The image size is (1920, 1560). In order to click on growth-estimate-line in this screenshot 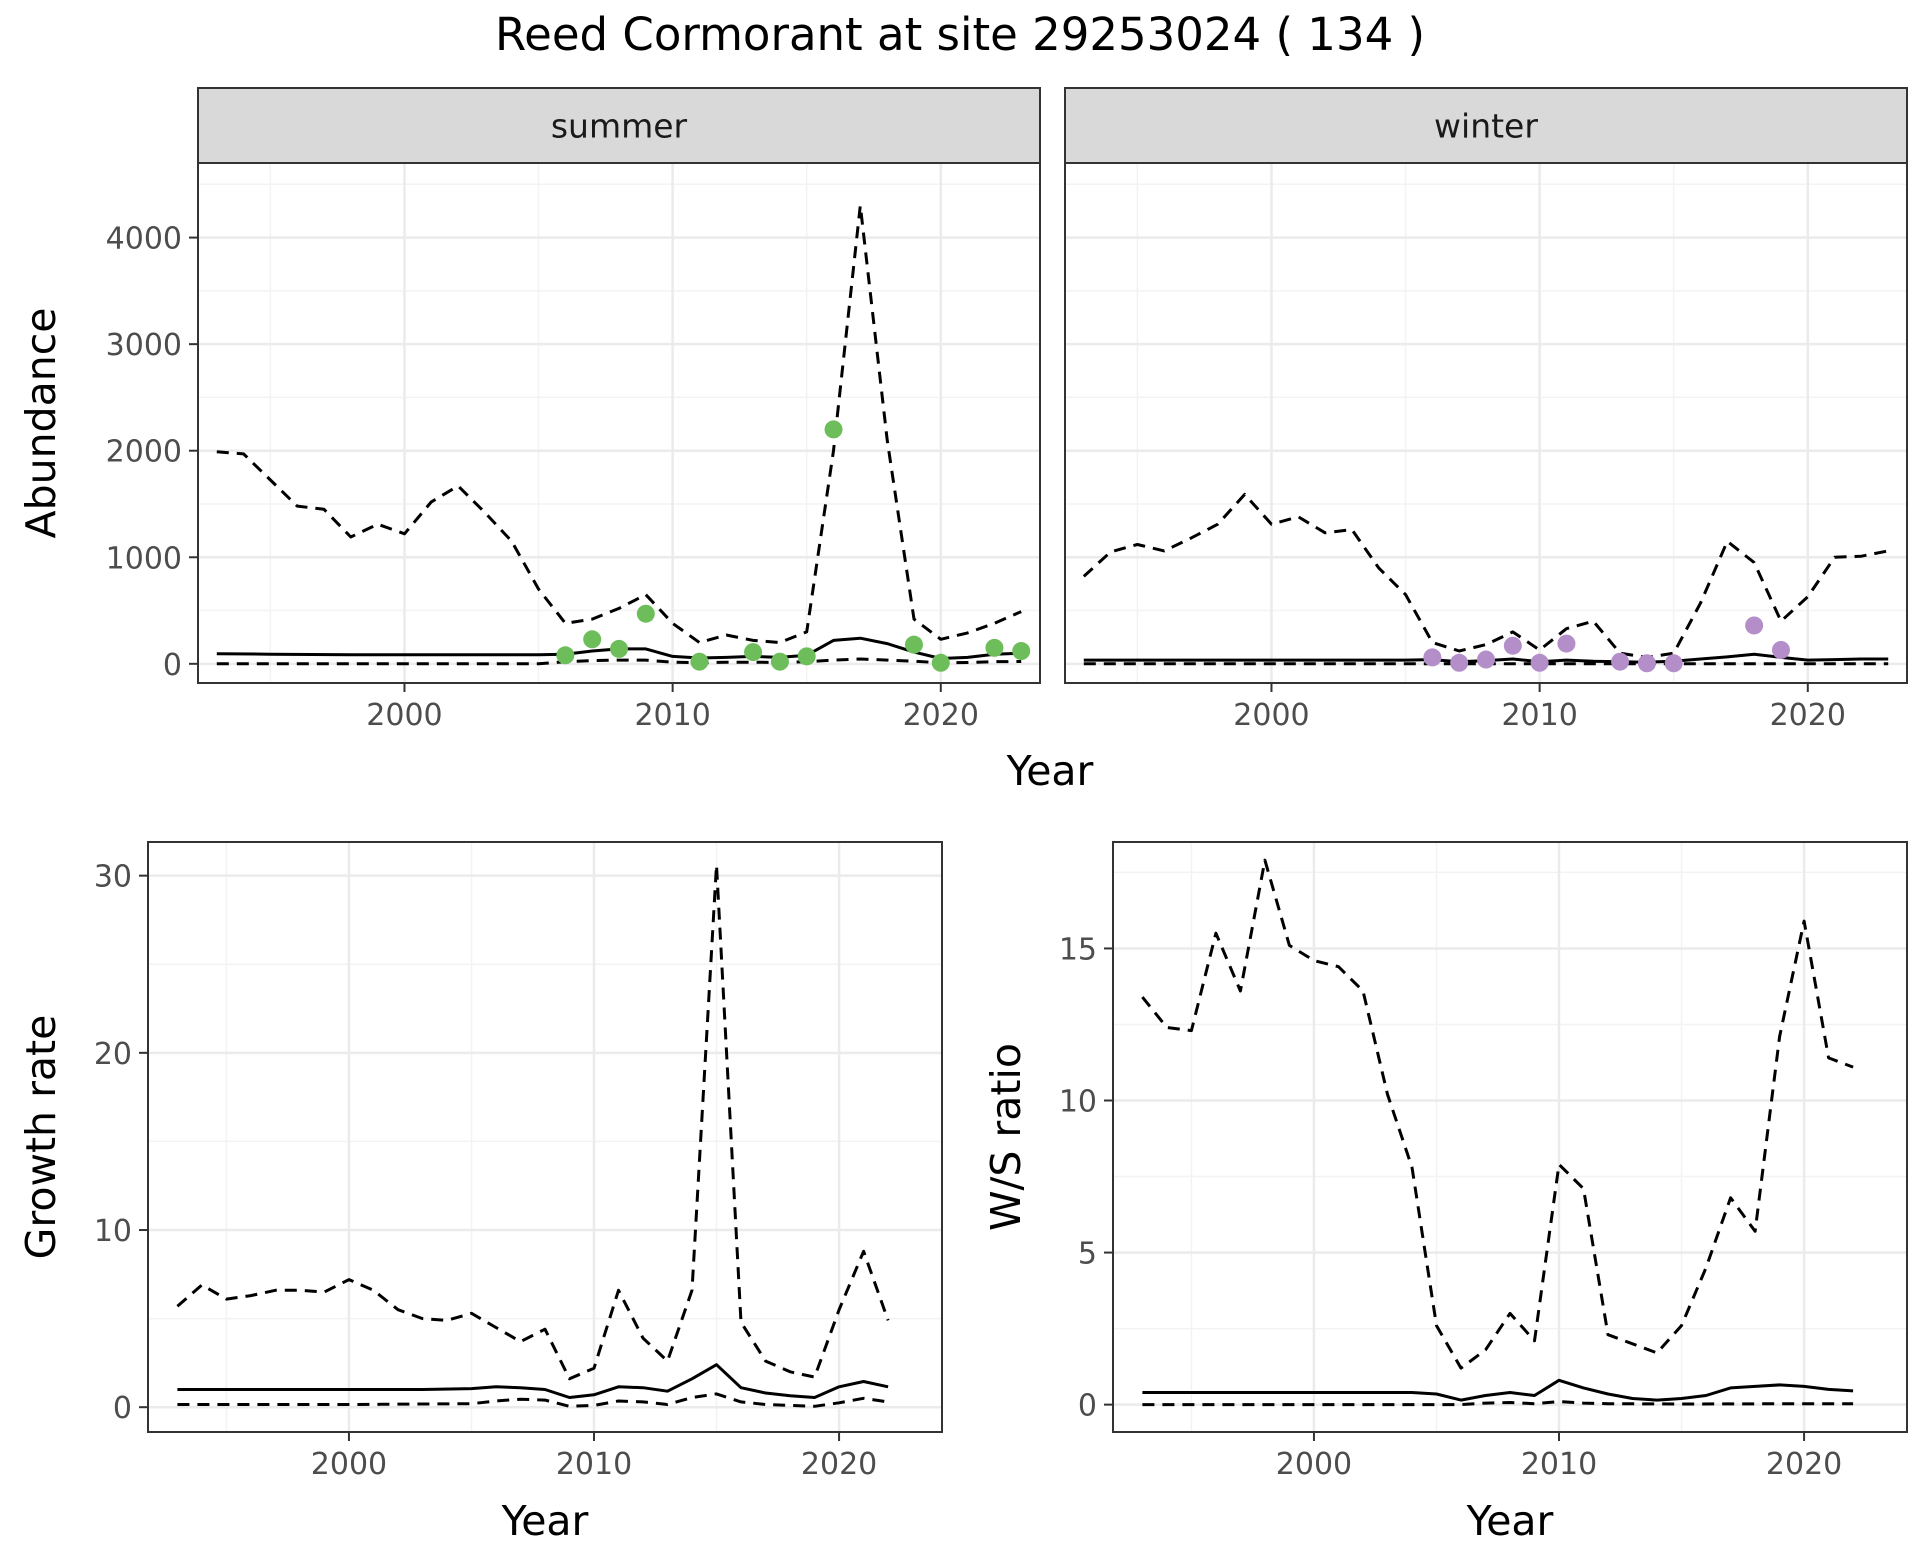, I will do `click(533, 1381)`.